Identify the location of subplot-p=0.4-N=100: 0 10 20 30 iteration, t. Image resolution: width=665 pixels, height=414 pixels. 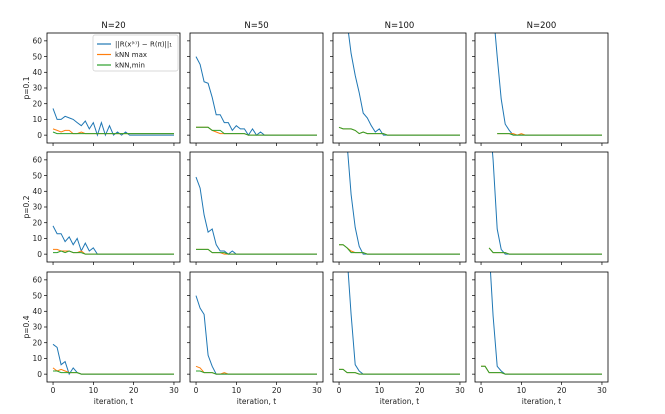
(398, 338).